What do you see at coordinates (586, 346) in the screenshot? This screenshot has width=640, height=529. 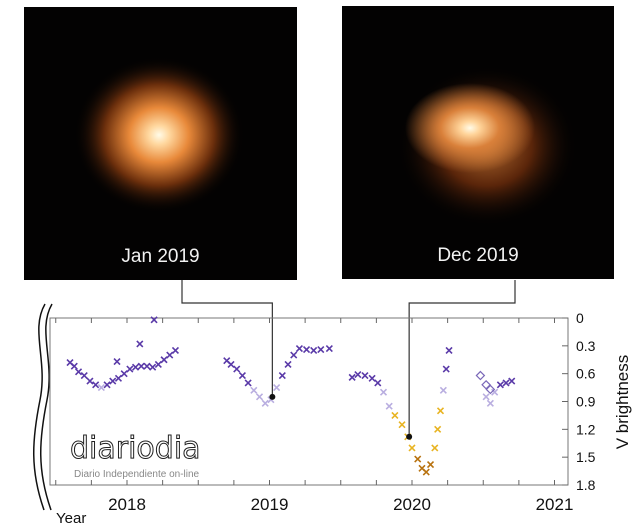 I see `y-tick-label: 0.3` at bounding box center [586, 346].